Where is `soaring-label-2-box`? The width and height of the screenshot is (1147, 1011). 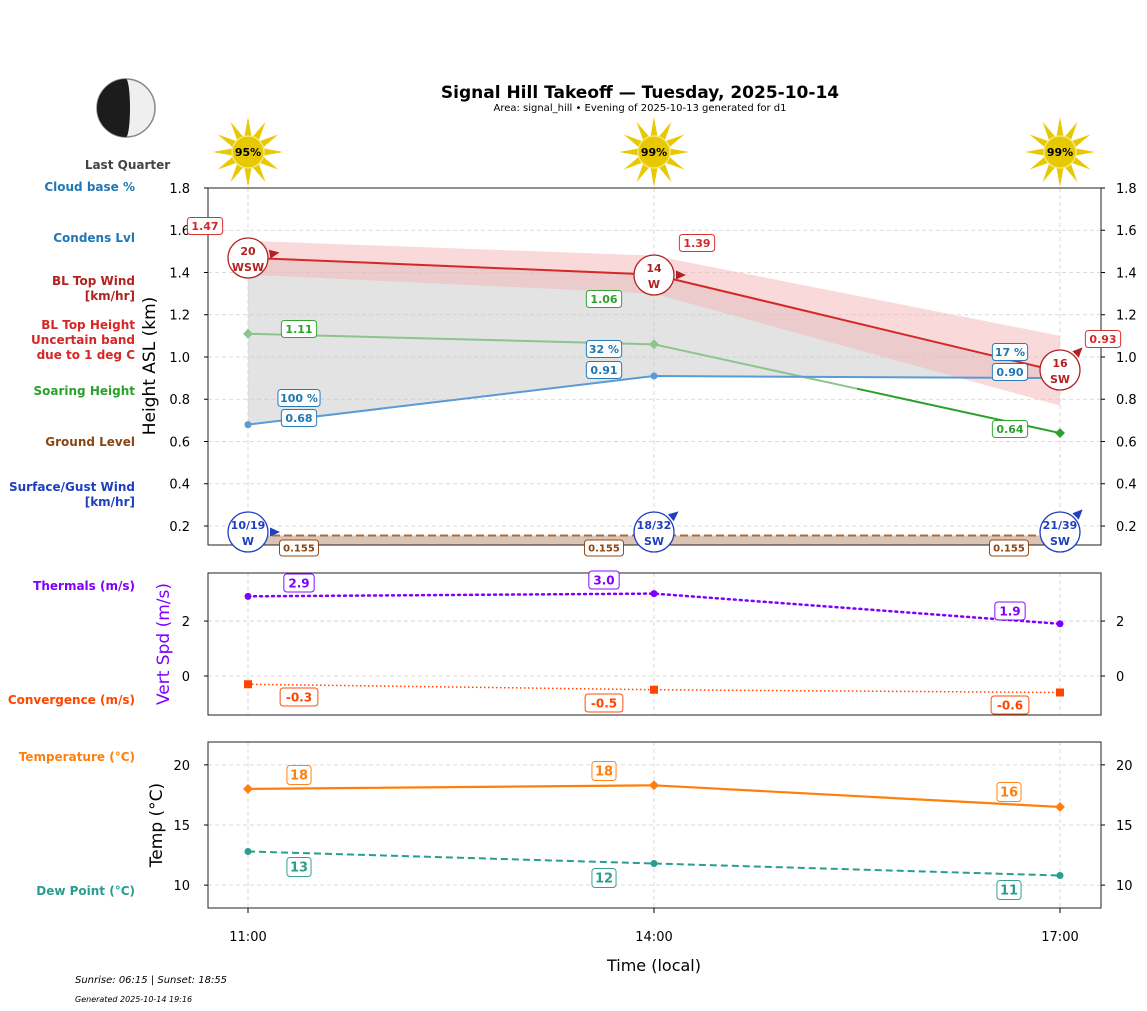 soaring-label-2-box is located at coordinates (1010, 429).